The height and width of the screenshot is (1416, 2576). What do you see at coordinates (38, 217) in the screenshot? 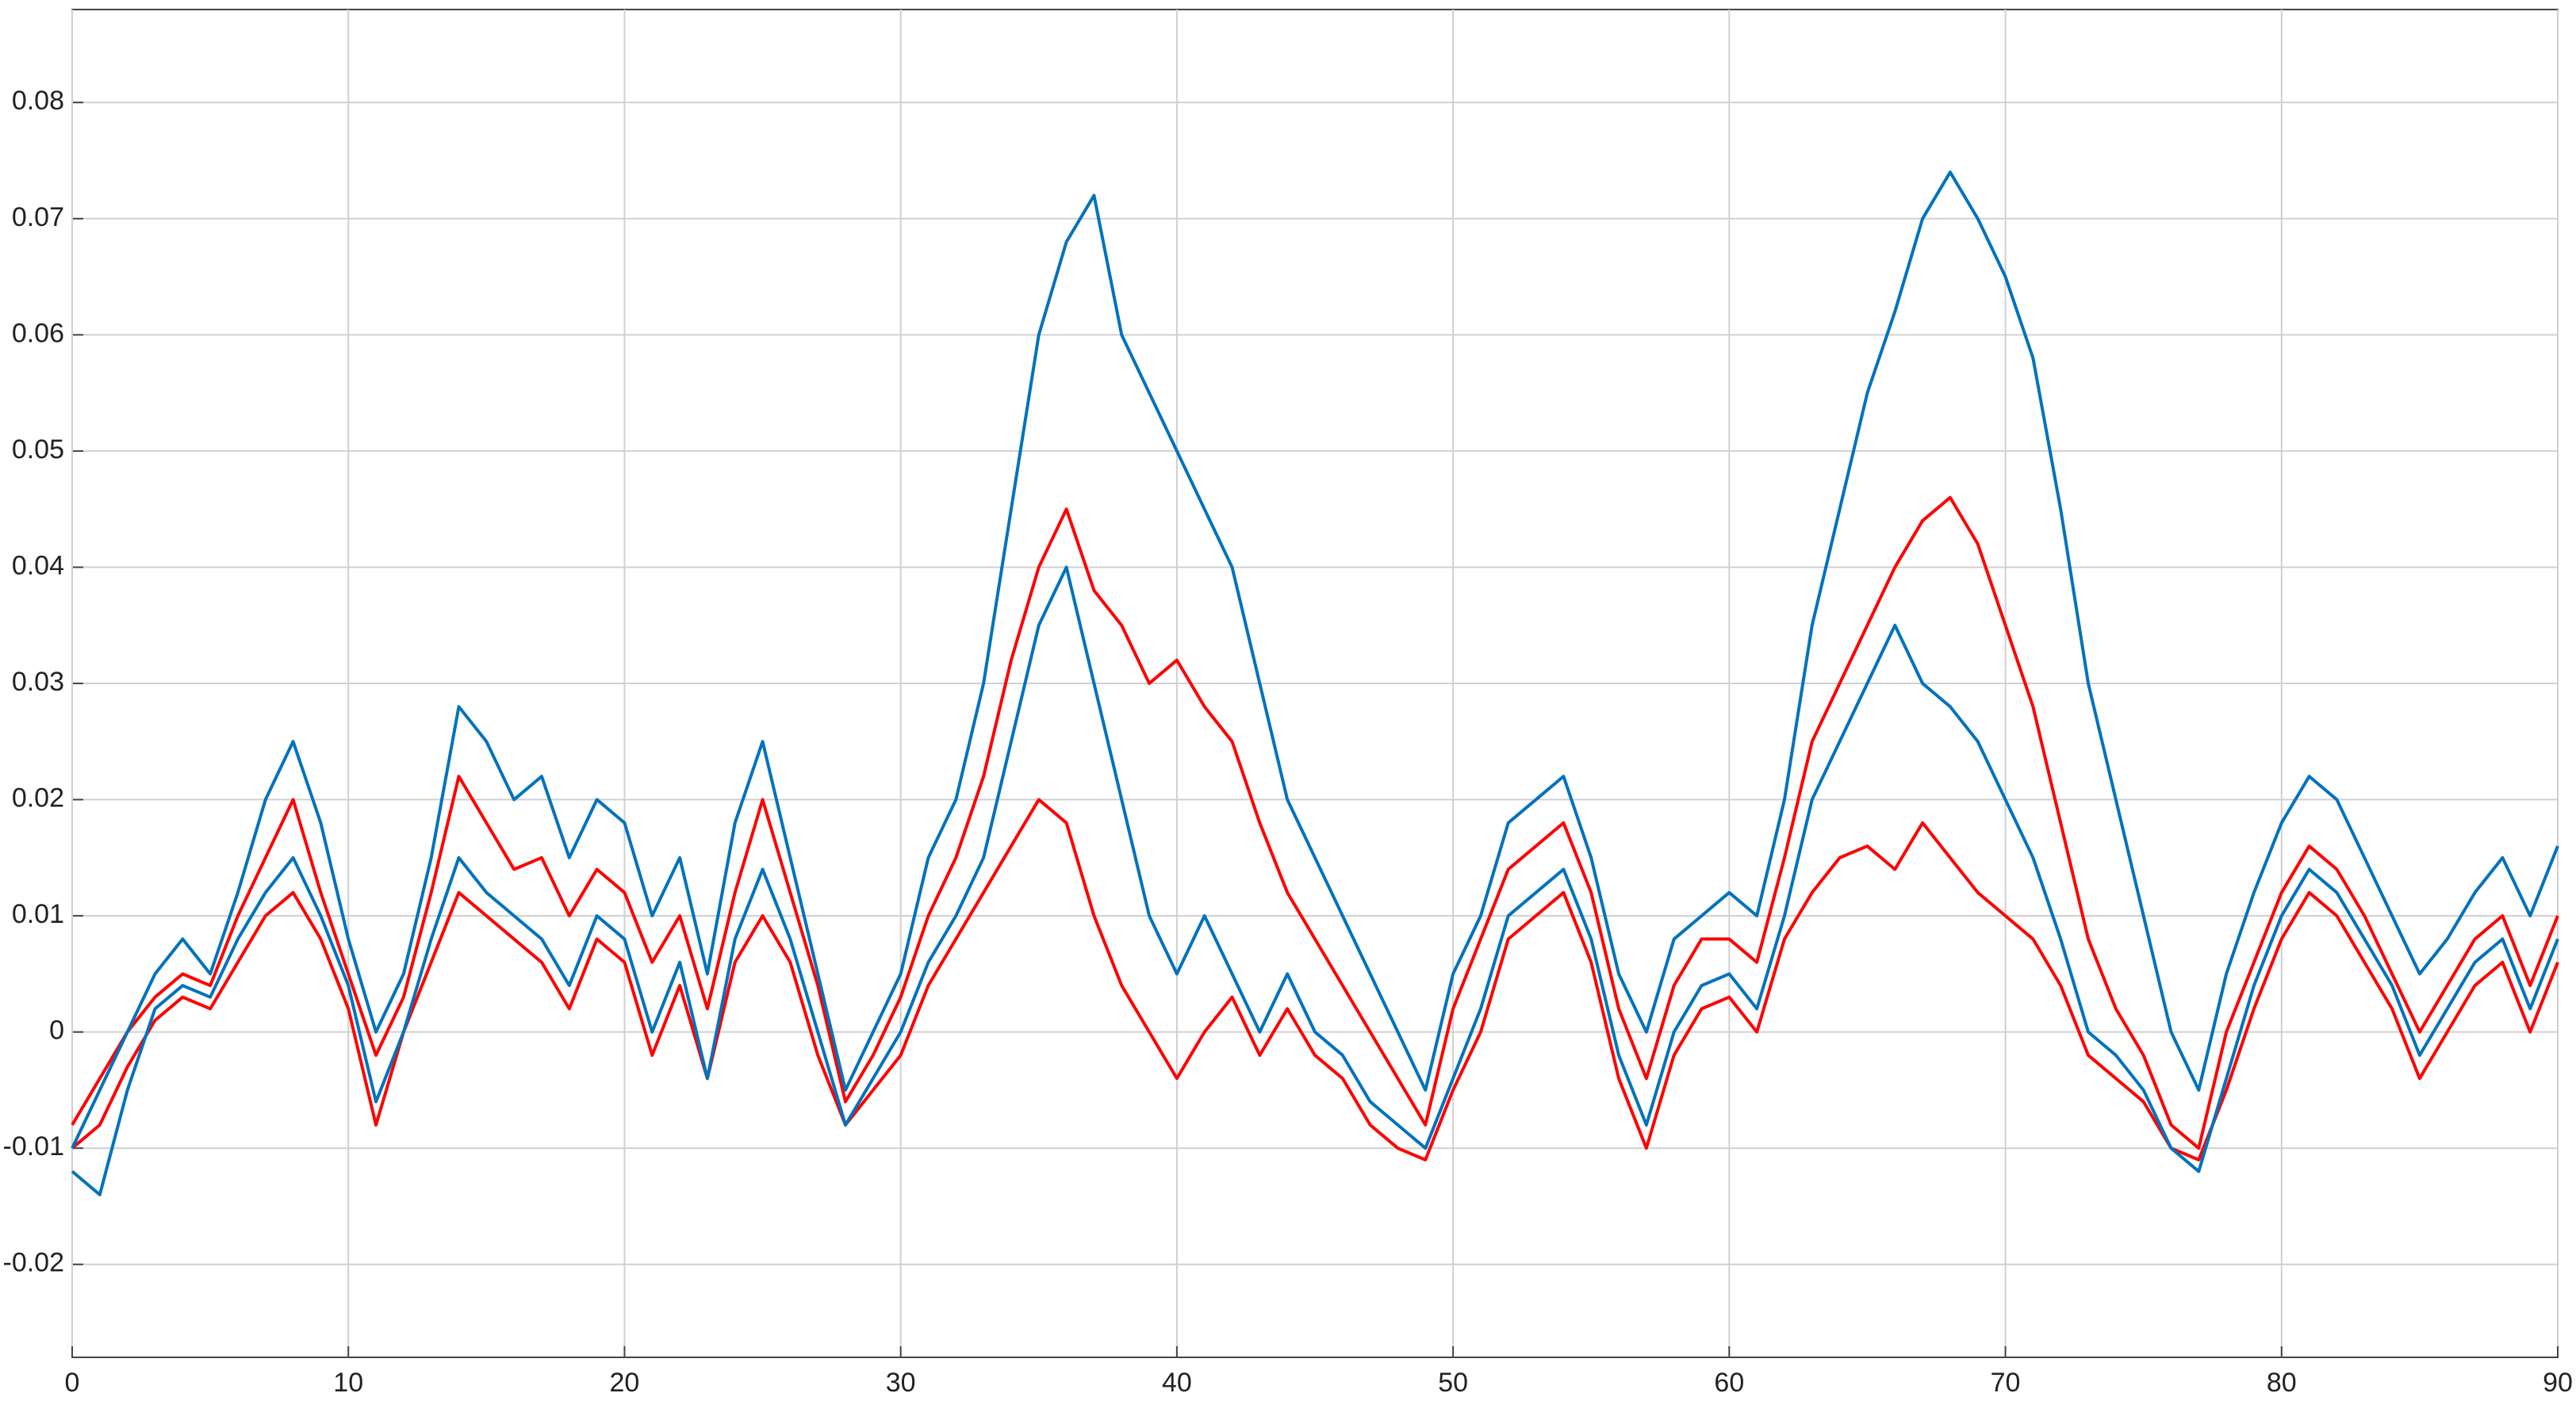
I see `y-tick-label: 0.07` at bounding box center [38, 217].